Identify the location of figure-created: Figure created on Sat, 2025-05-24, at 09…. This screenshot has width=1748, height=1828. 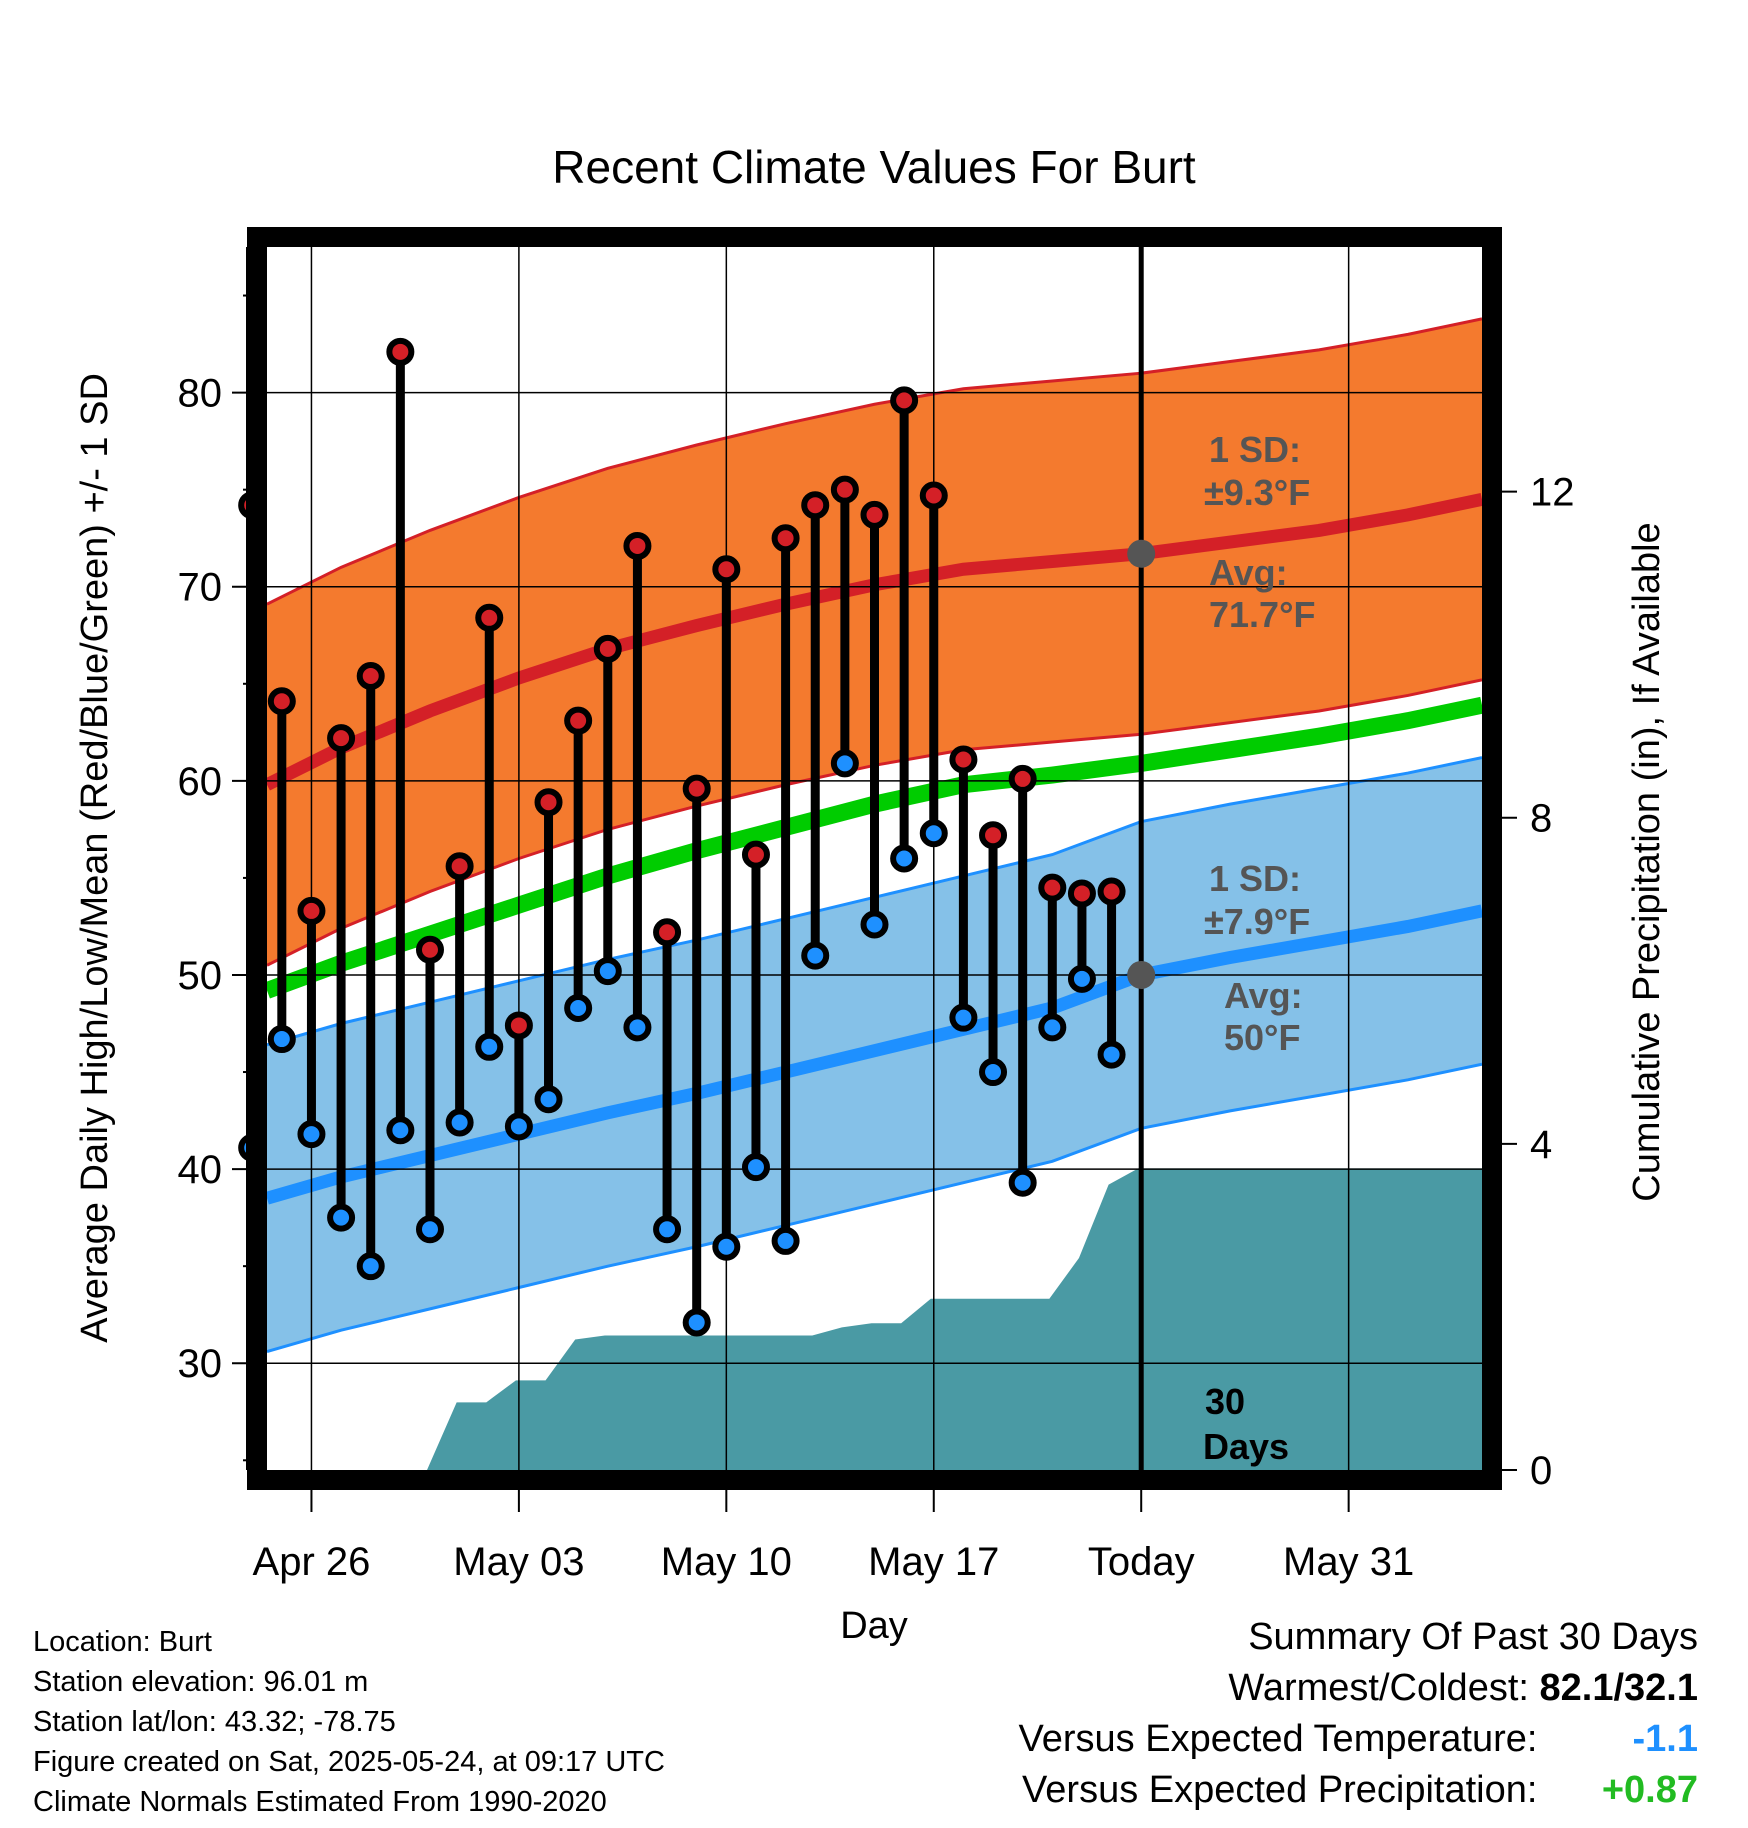
(349, 1762).